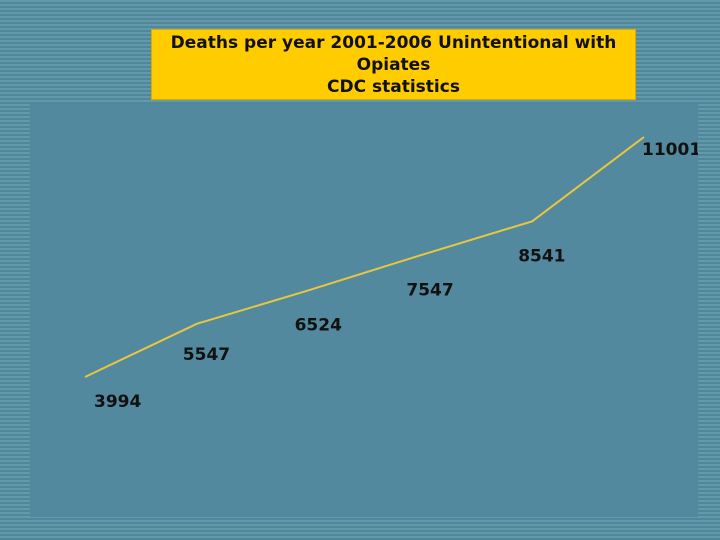 This screenshot has width=720, height=540. What do you see at coordinates (318, 325) in the screenshot?
I see `data-label-2003: 6524` at bounding box center [318, 325].